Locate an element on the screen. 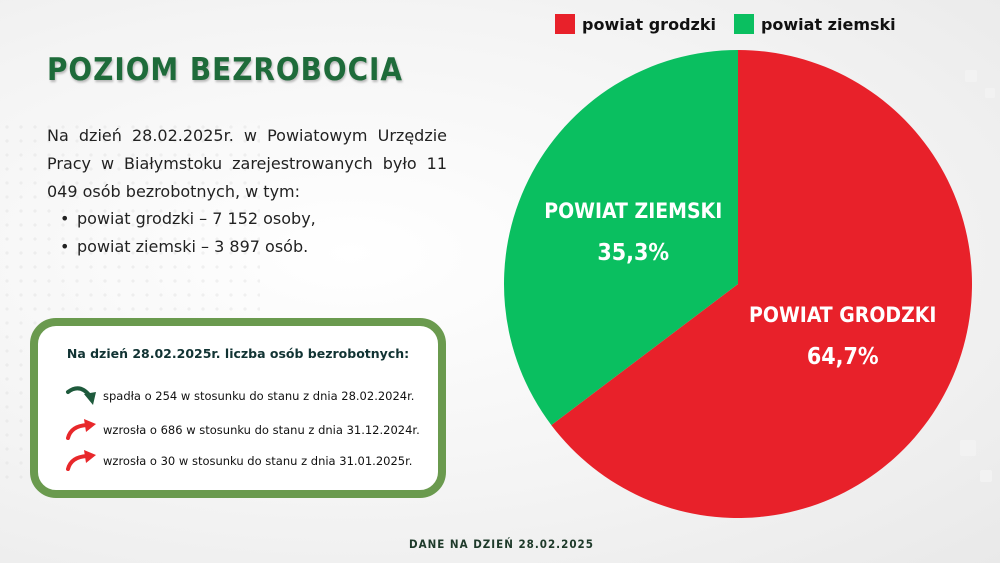  legend-label: powiat ziemski is located at coordinates (828, 24).